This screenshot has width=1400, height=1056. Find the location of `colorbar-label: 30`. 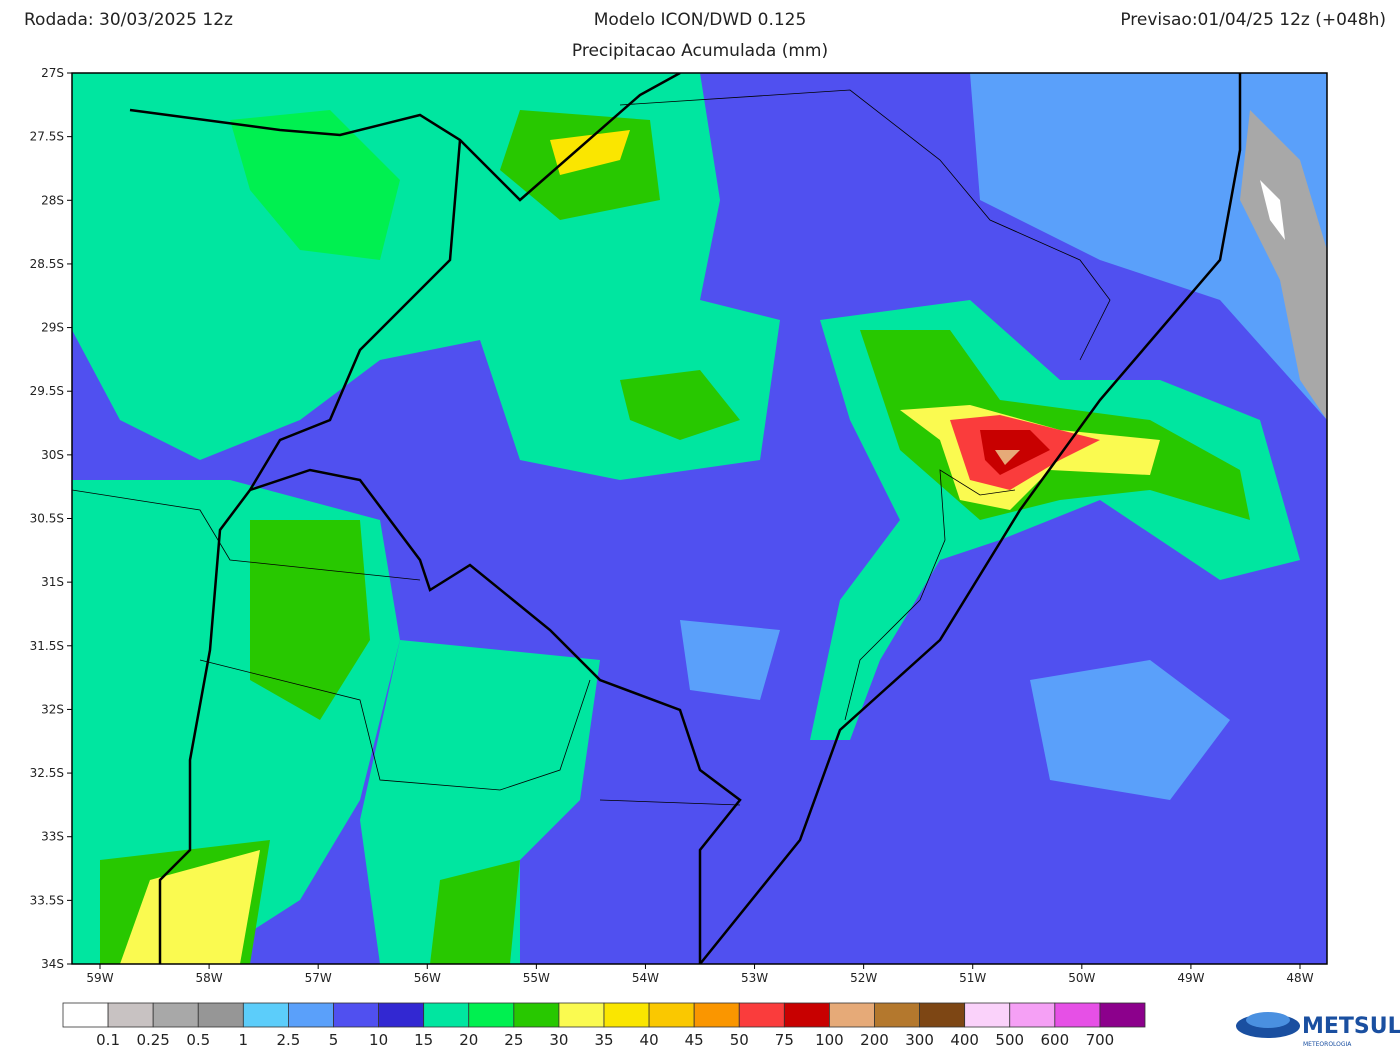

colorbar-label: 30 is located at coordinates (558, 1040).